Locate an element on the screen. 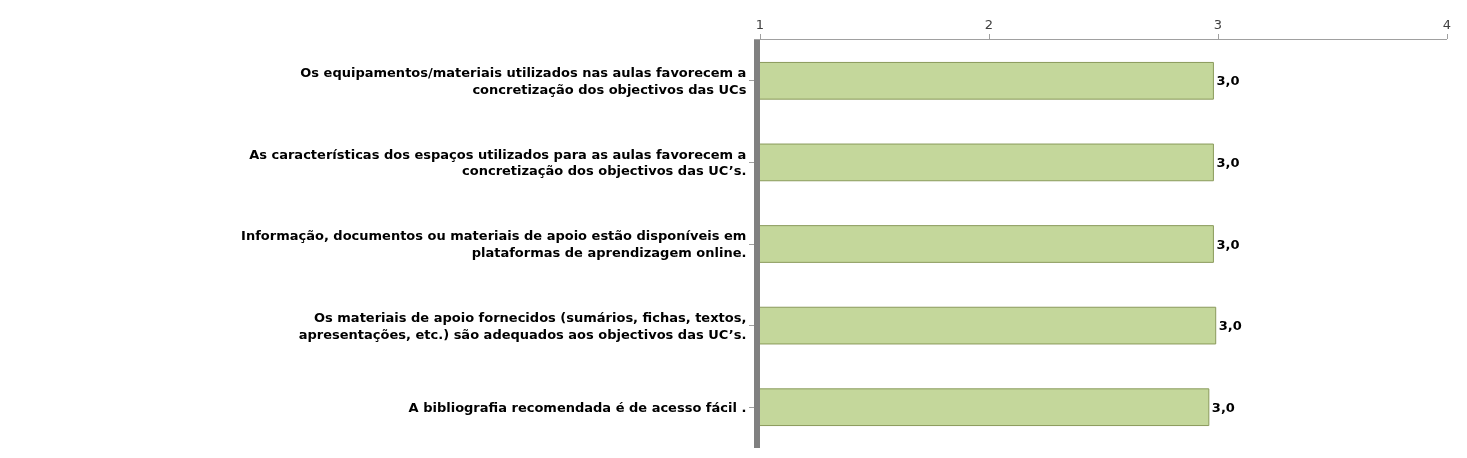 This screenshot has width=1467, height=458. y-tick-label: As características dos espaços utilizados para as aulas favorecem a concretização dos objectivos das UC’s. is located at coordinates (498, 162).